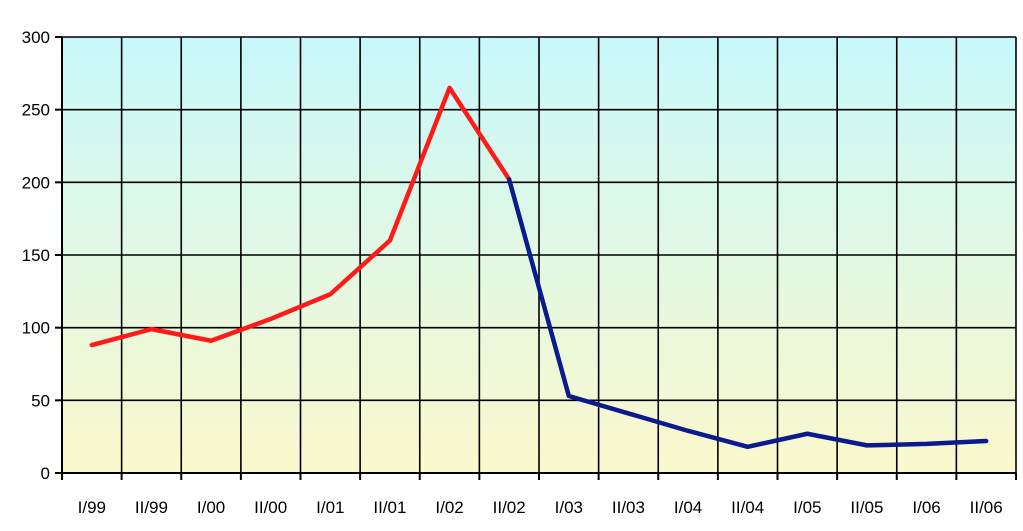  Describe the element at coordinates (330, 507) in the screenshot. I see `x-tick-label: I/01` at that location.